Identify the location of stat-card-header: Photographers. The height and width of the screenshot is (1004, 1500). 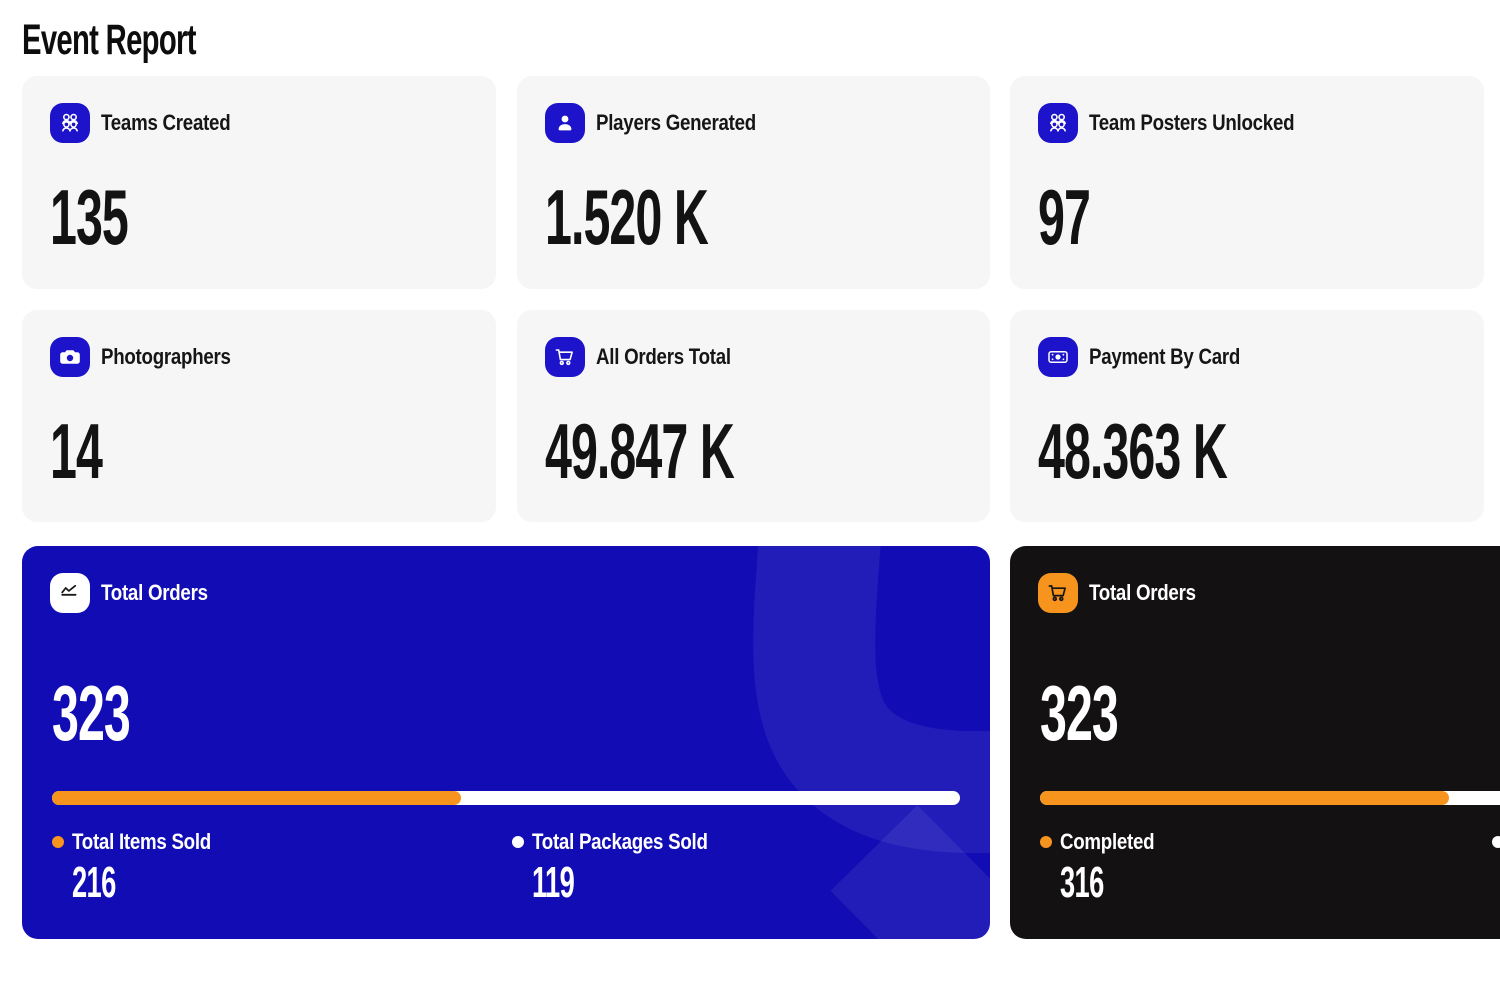
(152, 357).